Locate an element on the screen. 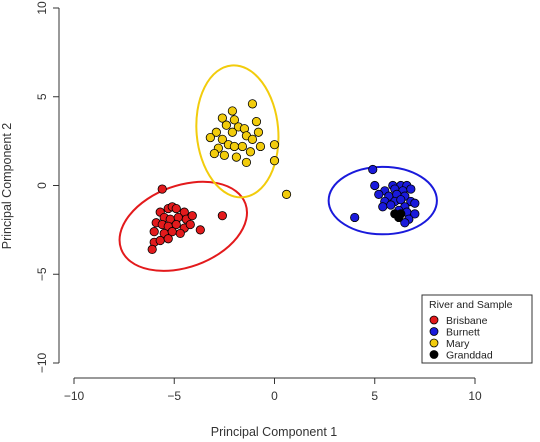 The image size is (540, 442). y-axis-label: Principal Component 2 is located at coordinates (7, 186).